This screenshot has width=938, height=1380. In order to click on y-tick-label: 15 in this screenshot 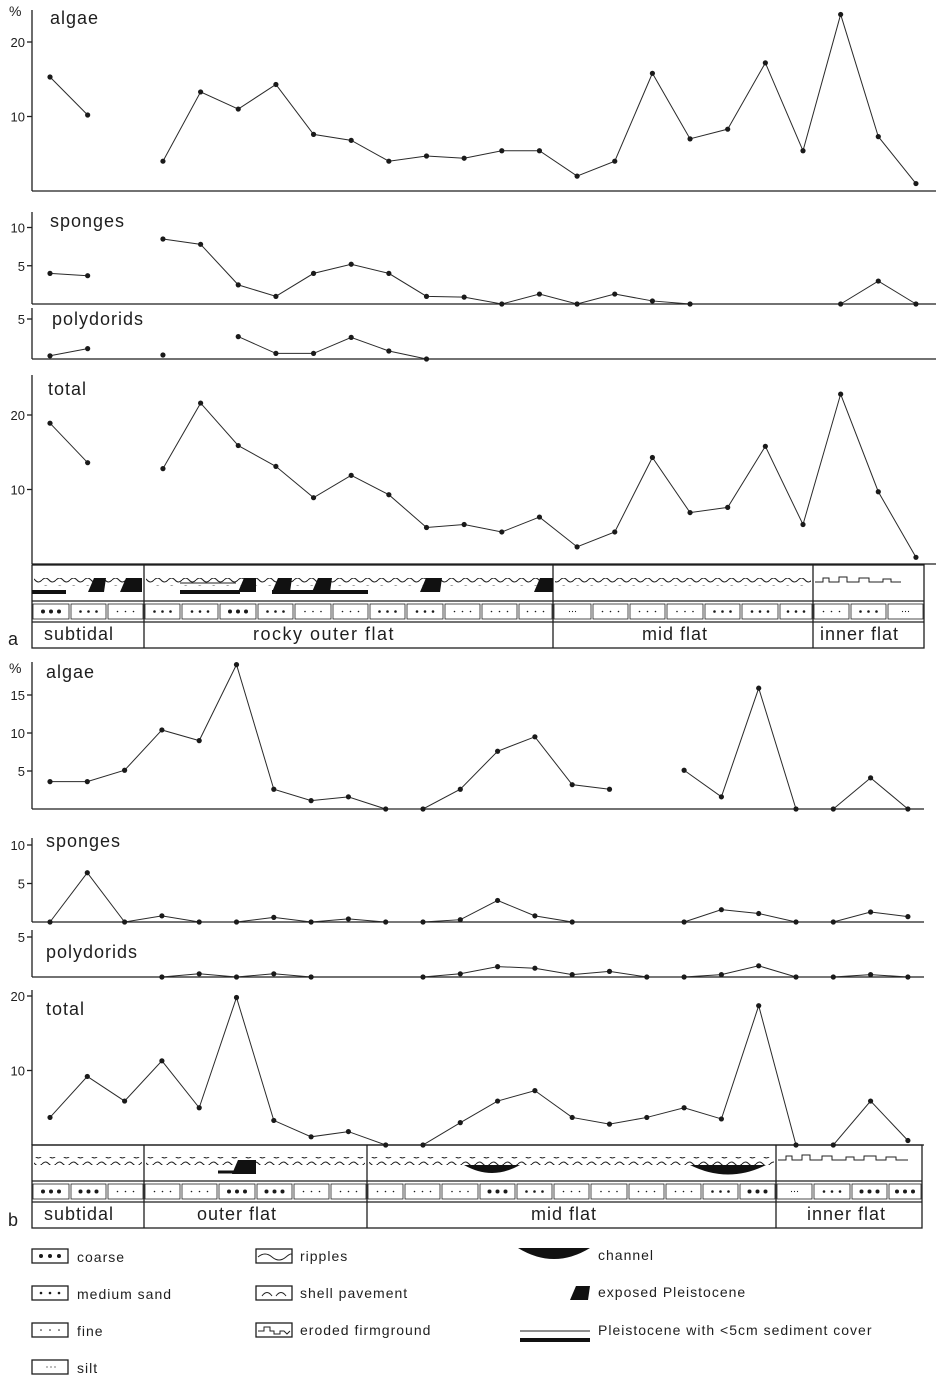, I will do `click(18, 695)`.